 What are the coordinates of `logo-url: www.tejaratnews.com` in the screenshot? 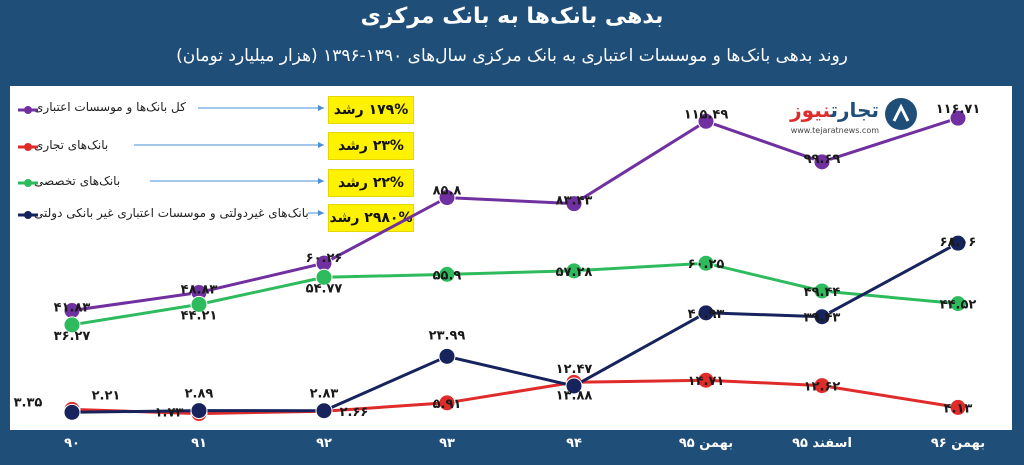 It's located at (834, 130).